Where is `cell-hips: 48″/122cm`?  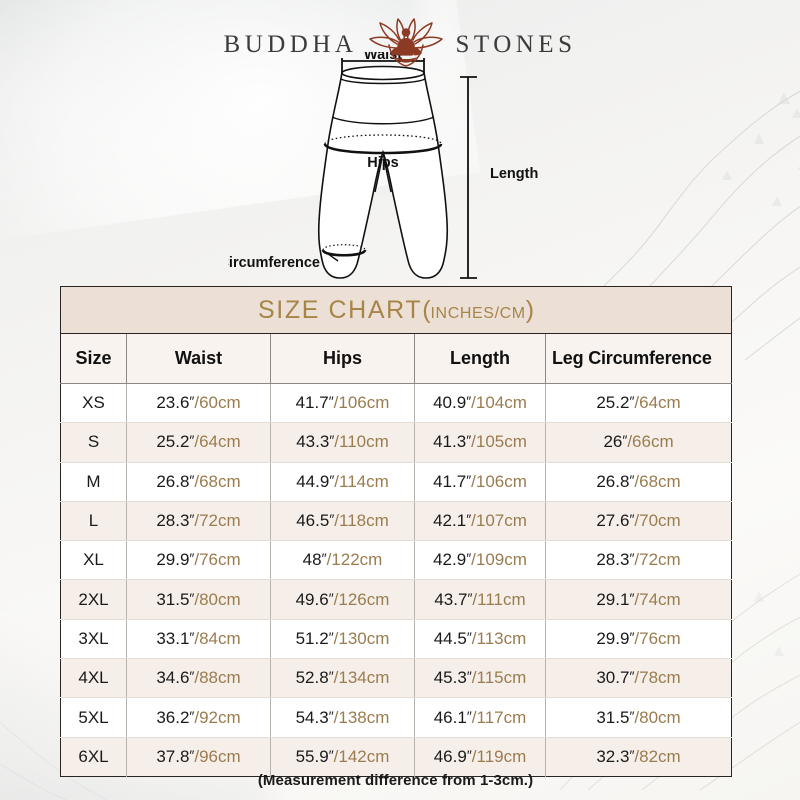
cell-hips: 48″/122cm is located at coordinates (342, 560).